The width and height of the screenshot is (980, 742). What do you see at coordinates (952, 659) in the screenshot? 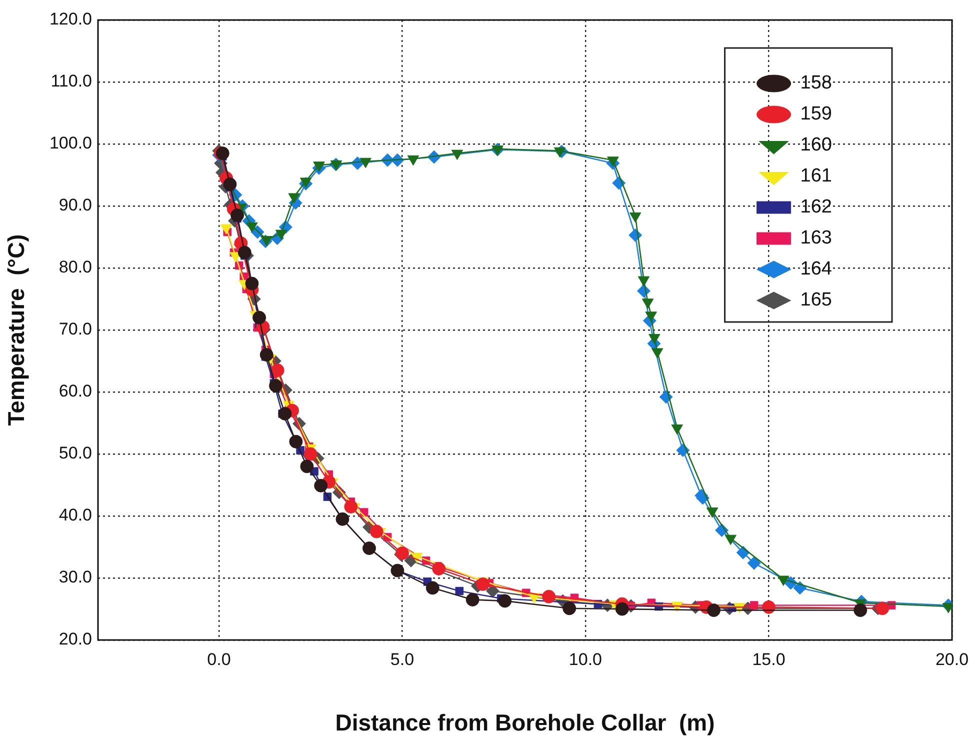
I see `x-tick-label: 20.0` at bounding box center [952, 659].